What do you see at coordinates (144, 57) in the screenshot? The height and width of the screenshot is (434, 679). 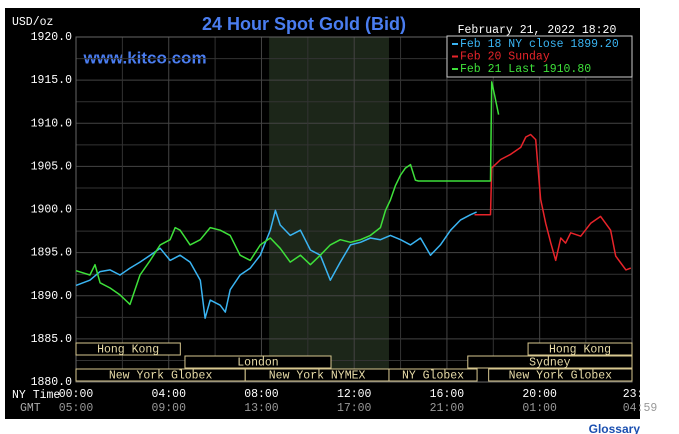 I see `watermark: www.kitco.com` at bounding box center [144, 57].